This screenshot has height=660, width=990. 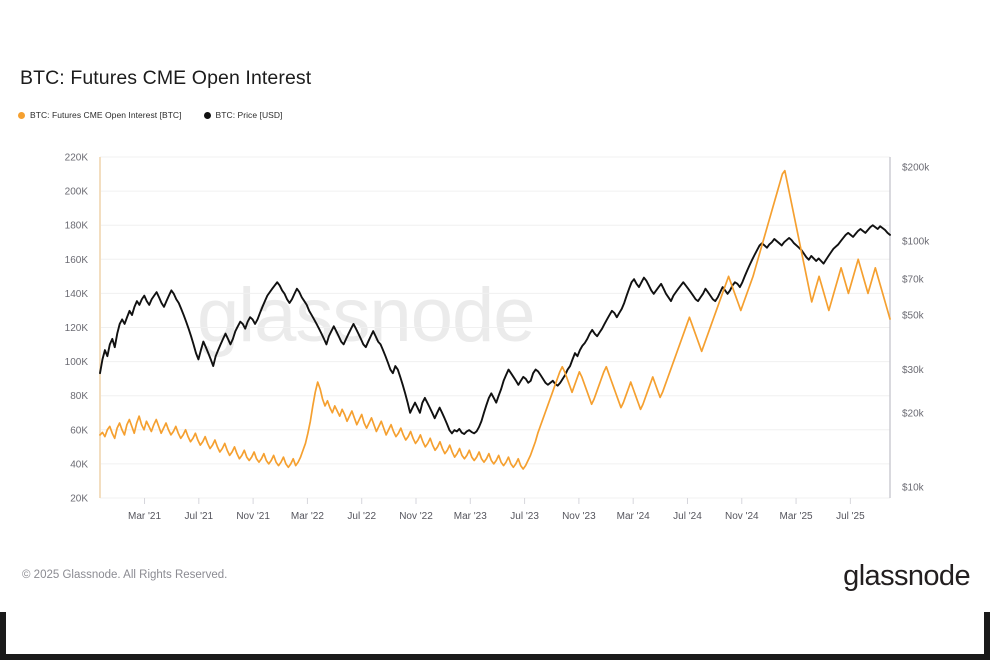 What do you see at coordinates (307, 516) in the screenshot?
I see `x-axis-tick-label: Mar '22` at bounding box center [307, 516].